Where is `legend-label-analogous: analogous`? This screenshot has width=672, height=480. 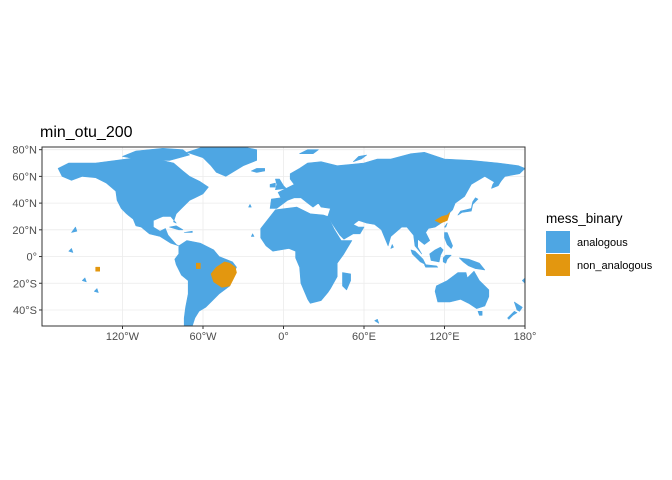 legend-label-analogous: analogous is located at coordinates (602, 243).